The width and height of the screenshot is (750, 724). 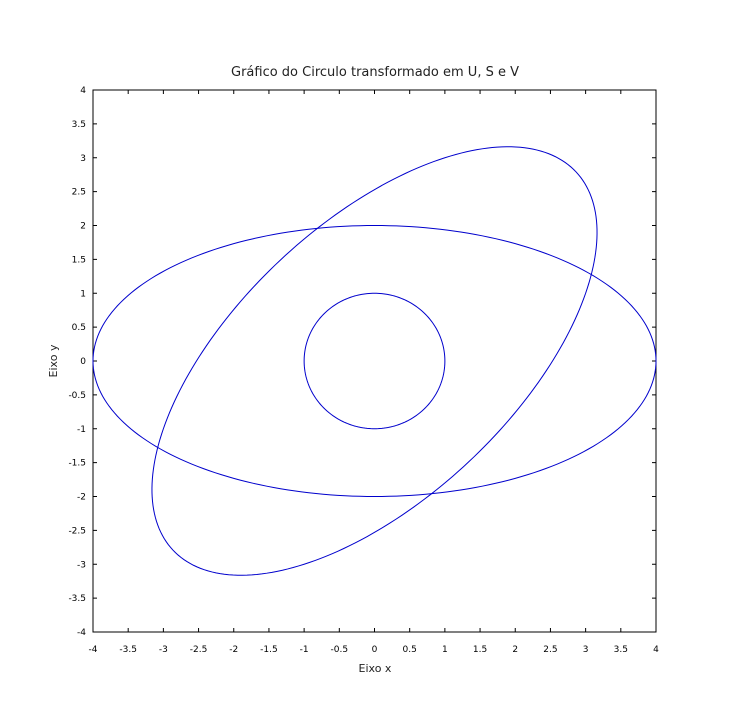 What do you see at coordinates (81, 633) in the screenshot?
I see `y-tick-label: -4` at bounding box center [81, 633].